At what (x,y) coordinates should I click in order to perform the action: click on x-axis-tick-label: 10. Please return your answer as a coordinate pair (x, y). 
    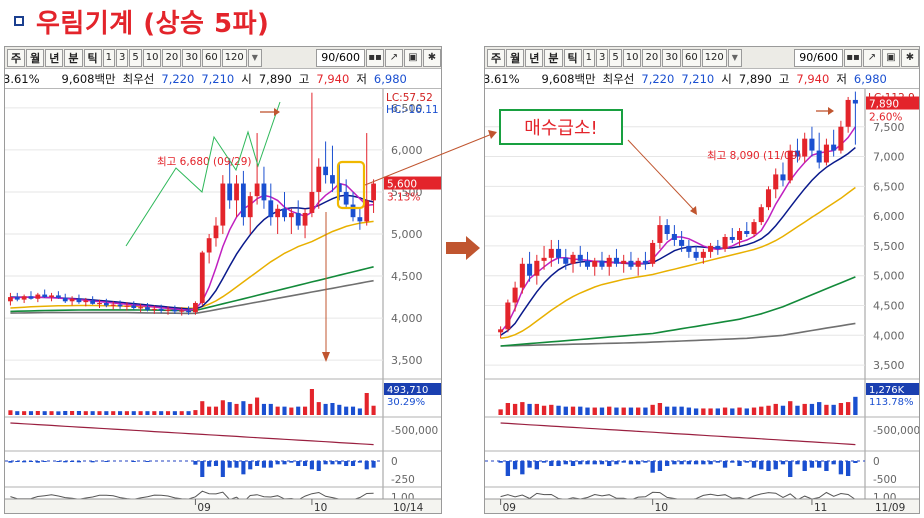
    Looking at the image, I should click on (320, 508).